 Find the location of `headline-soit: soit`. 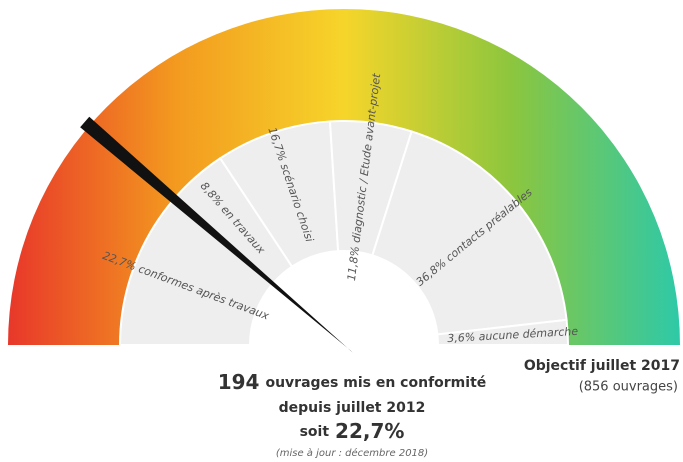

headline-soit: soit is located at coordinates (315, 432).